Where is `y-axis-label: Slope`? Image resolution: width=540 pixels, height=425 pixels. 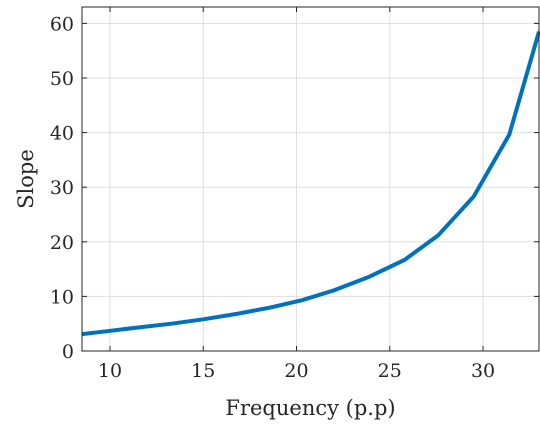
y-axis-label: Slope is located at coordinates (26, 179).